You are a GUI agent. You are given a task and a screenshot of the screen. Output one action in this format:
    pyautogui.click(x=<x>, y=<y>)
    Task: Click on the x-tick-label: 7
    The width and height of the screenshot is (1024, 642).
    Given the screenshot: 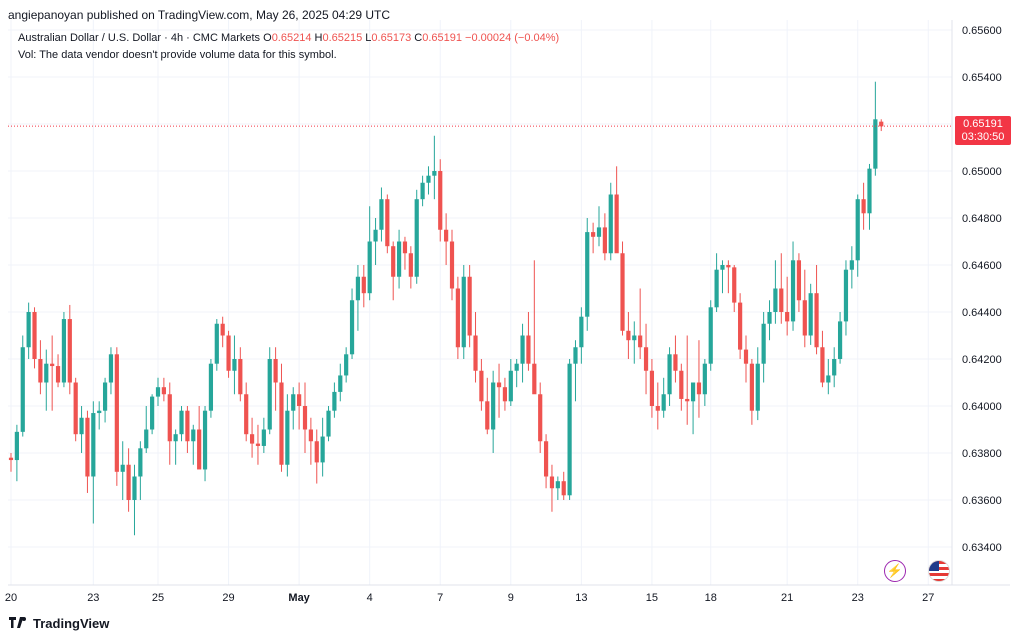 What is the action you would take?
    pyautogui.click(x=440, y=598)
    